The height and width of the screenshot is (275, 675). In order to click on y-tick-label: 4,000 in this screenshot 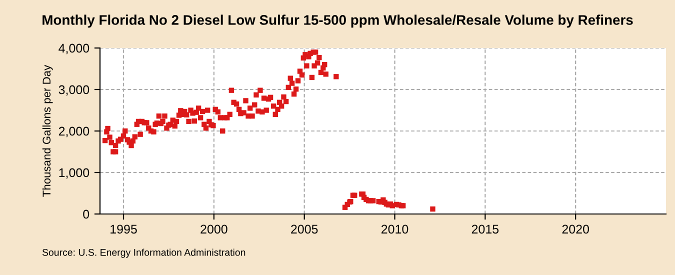, I will do `click(74, 49)`.